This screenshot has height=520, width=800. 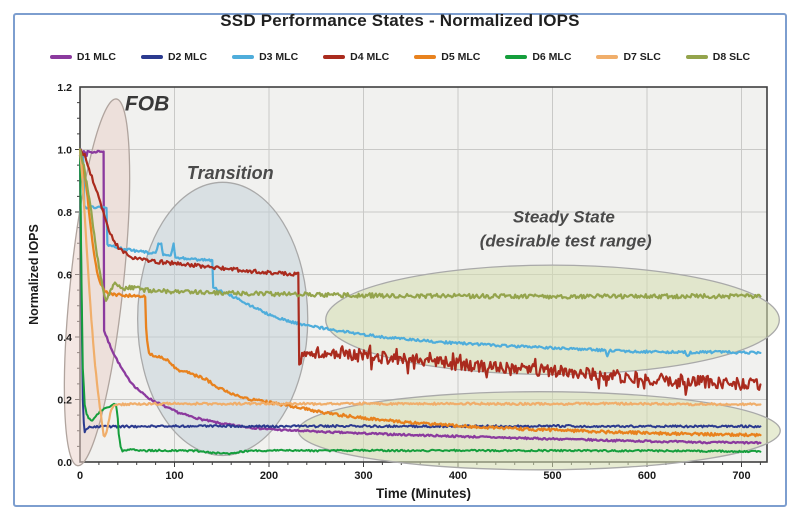 I want to click on steady-state-label: Steady State, so click(x=564, y=217).